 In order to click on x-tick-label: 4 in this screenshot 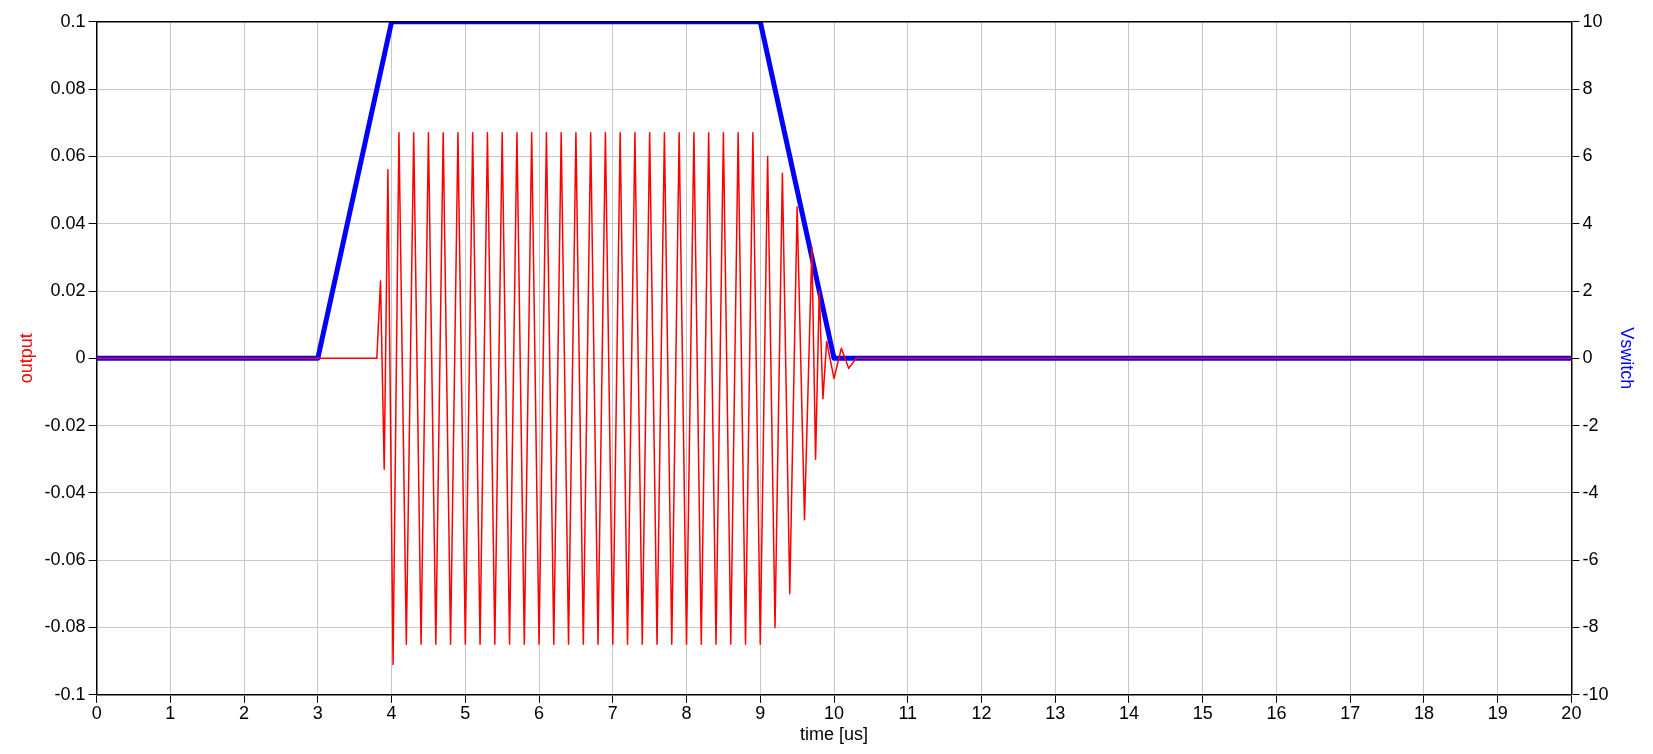, I will do `click(391, 712)`.